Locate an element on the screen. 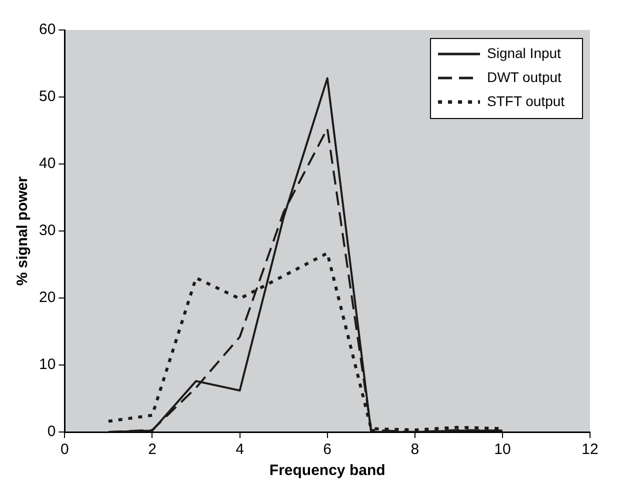  y-tick-label: 50 is located at coordinates (47, 97).